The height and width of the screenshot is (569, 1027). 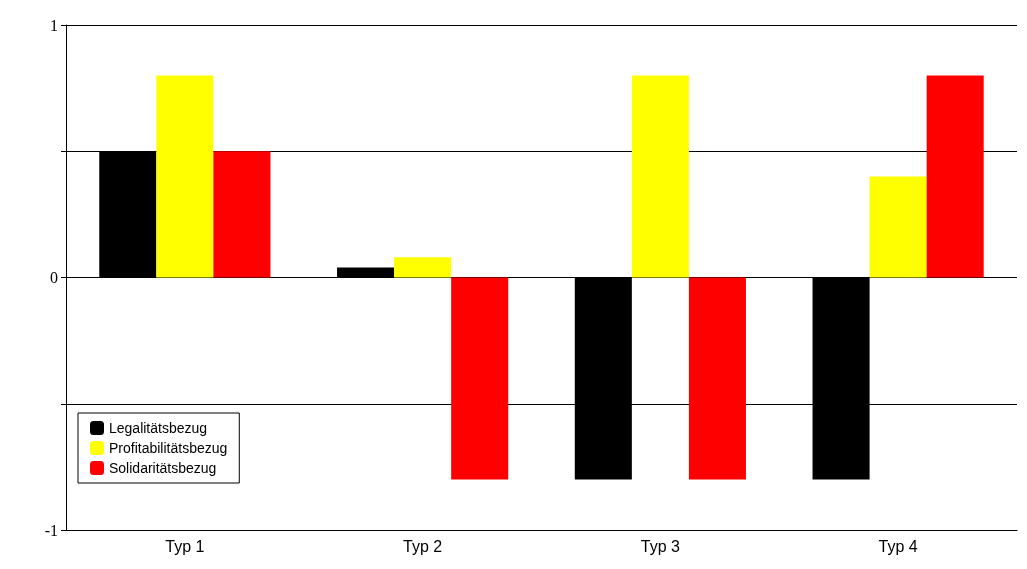 I want to click on y-tick-label: -1, so click(x=51, y=530).